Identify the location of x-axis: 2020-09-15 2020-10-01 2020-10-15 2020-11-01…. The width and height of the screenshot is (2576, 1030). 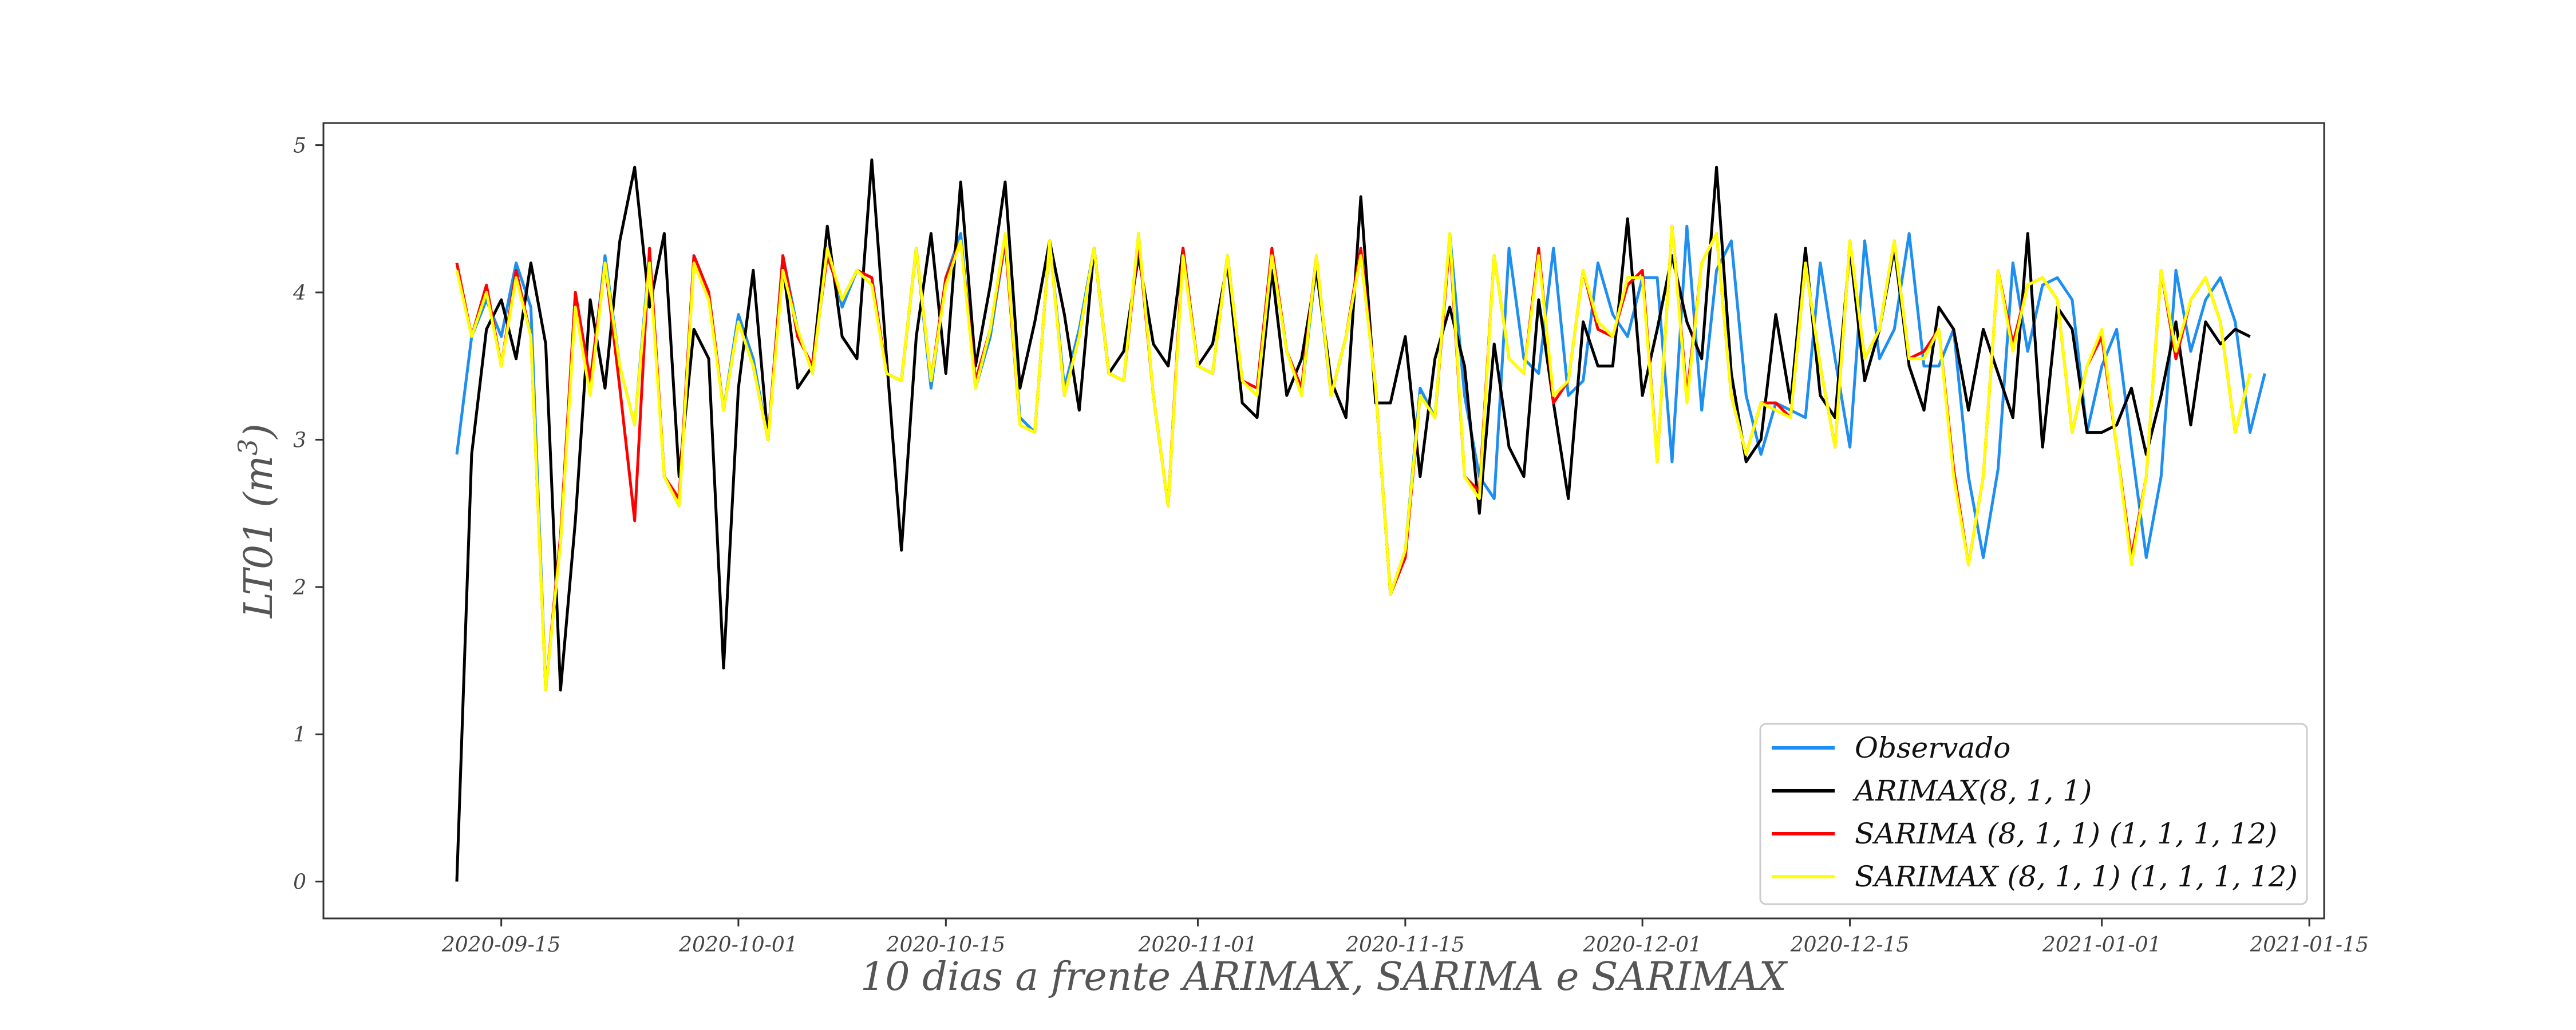
(1405, 937).